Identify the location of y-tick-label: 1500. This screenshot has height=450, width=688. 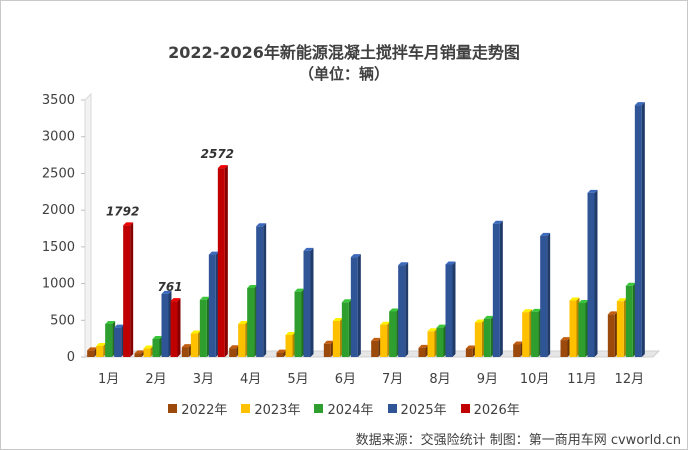
(58, 247).